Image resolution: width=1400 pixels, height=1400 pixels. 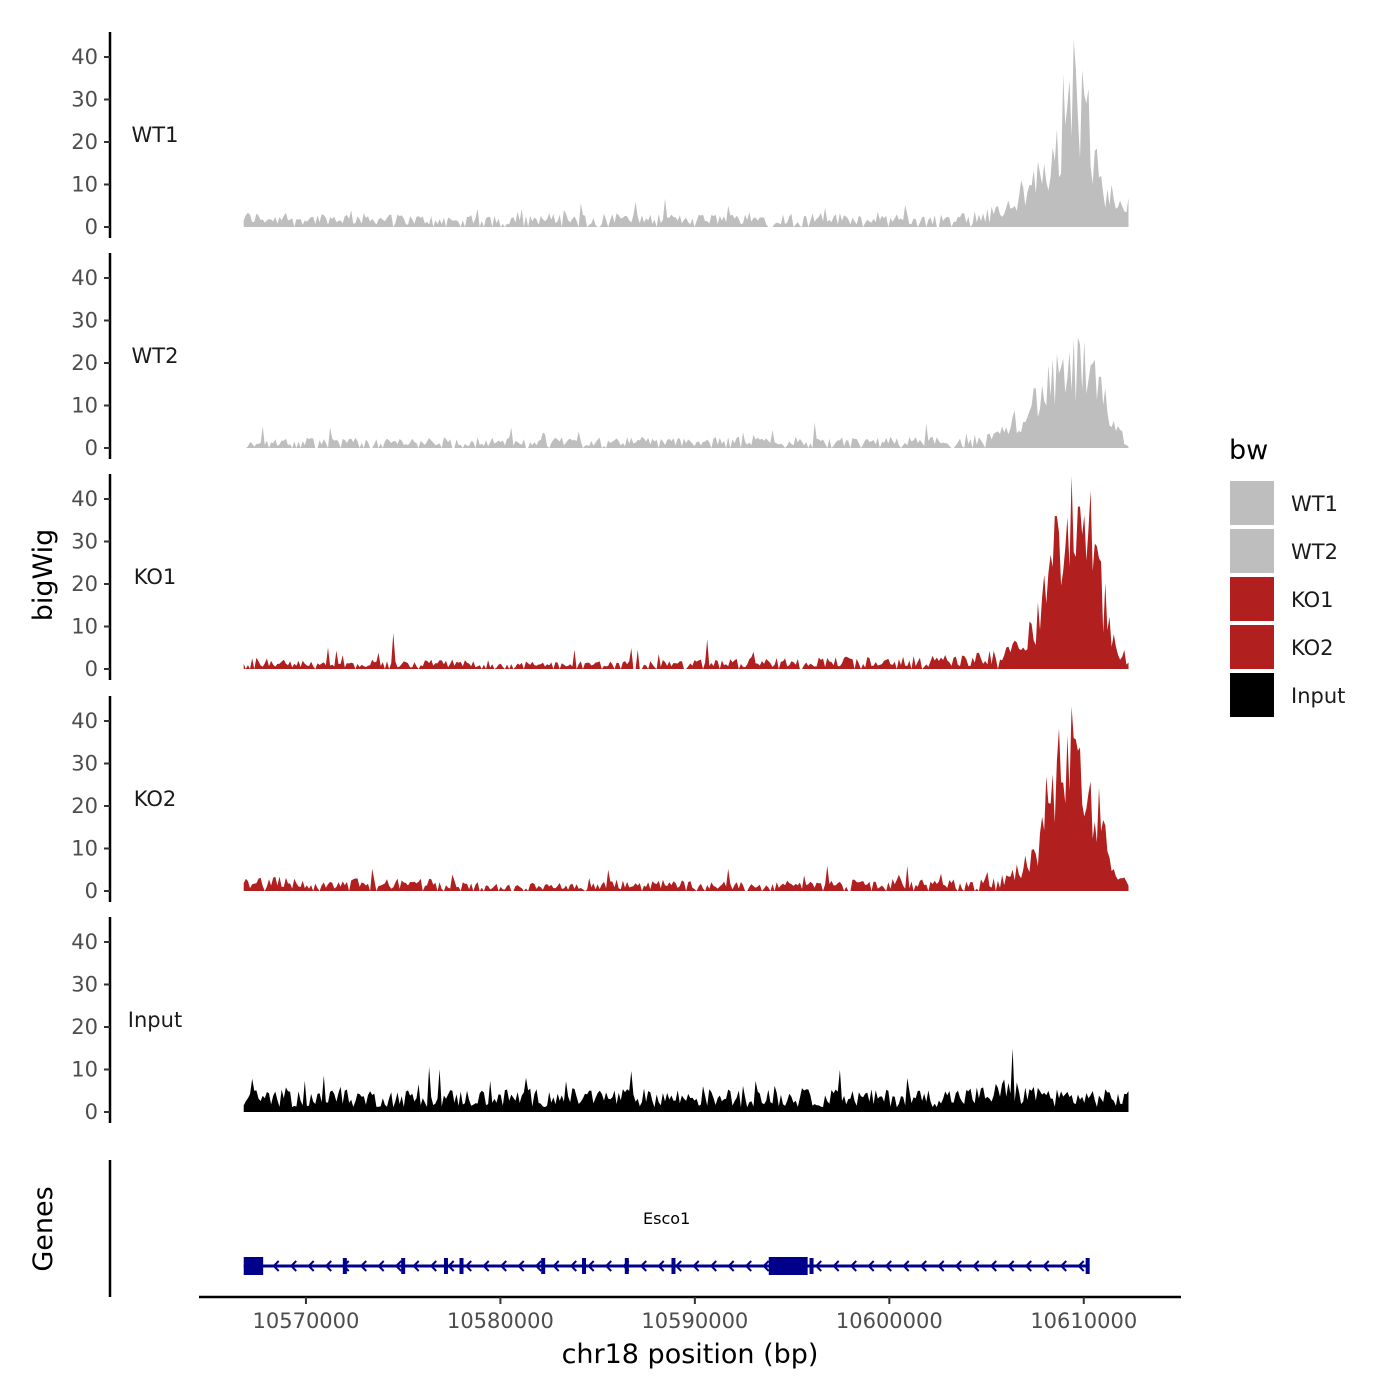 I want to click on track-wt1: 0 10 20 30 40 WT1, so click(x=600, y=135).